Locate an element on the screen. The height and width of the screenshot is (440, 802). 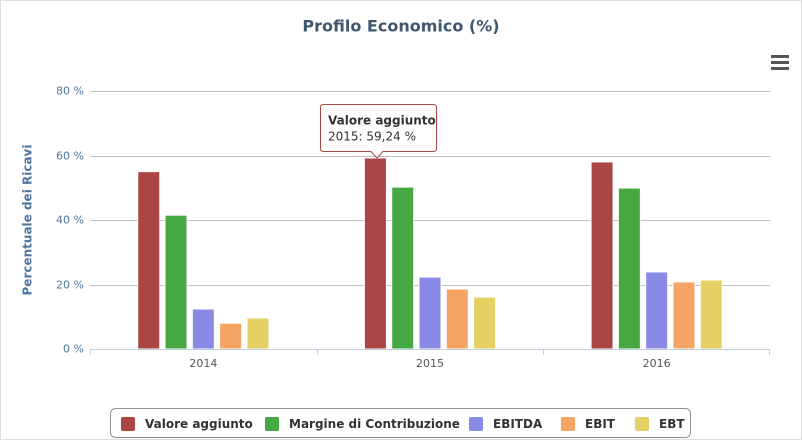
tooltip-text: 2015: 59,24 % is located at coordinates (372, 137).